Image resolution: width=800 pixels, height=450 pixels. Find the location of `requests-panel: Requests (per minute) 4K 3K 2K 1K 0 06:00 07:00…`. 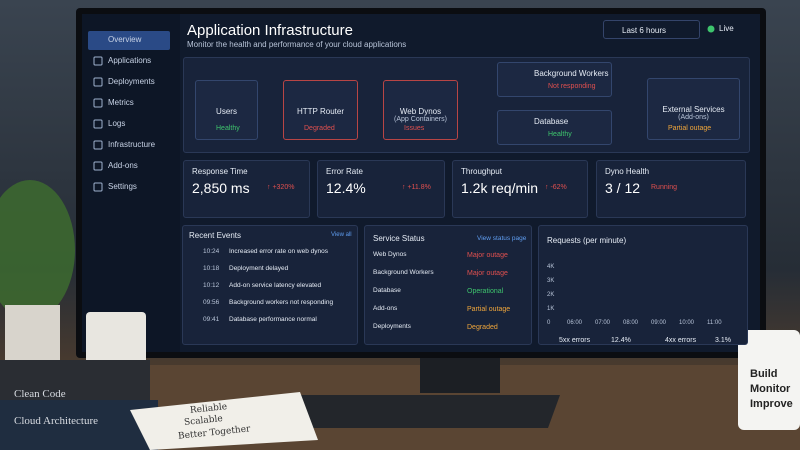

requests-panel: Requests (per minute) 4K 3K 2K 1K 0 06:00 07:00… is located at coordinates (643, 285).